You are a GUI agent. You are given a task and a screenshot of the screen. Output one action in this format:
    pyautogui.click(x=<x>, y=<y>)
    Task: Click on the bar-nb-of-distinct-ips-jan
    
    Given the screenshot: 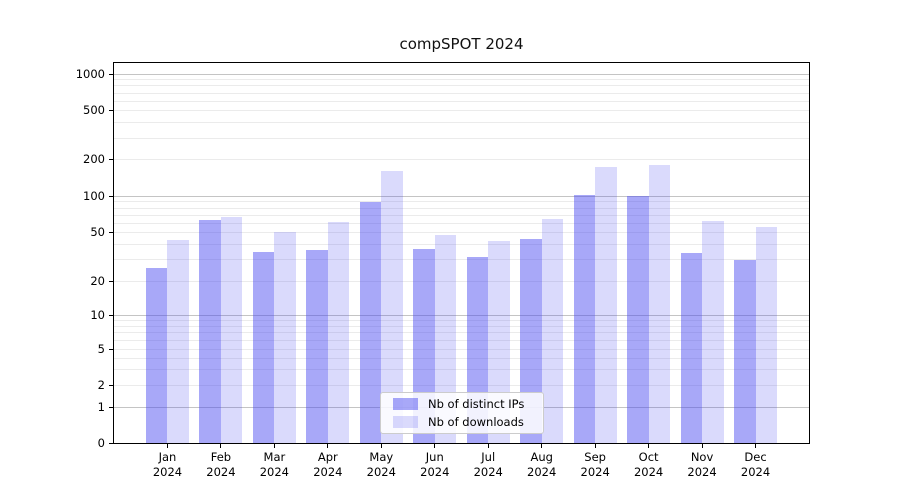 What is the action you would take?
    pyautogui.click(x=156, y=355)
    